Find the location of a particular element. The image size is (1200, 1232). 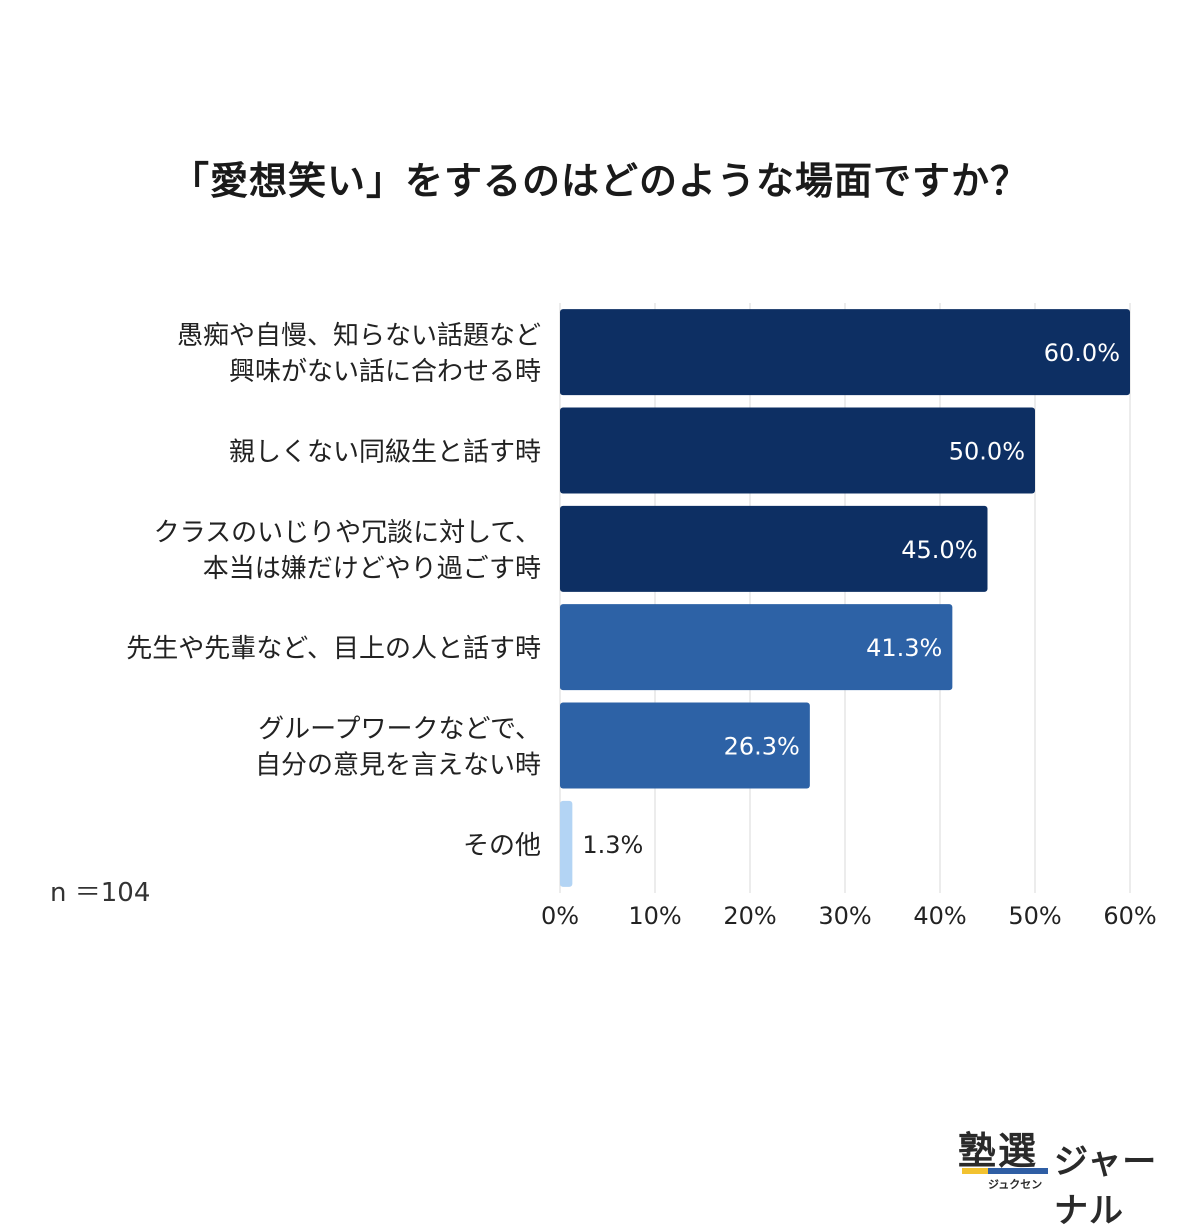

logo-mark: 塾選 is located at coordinates (998, 1151).